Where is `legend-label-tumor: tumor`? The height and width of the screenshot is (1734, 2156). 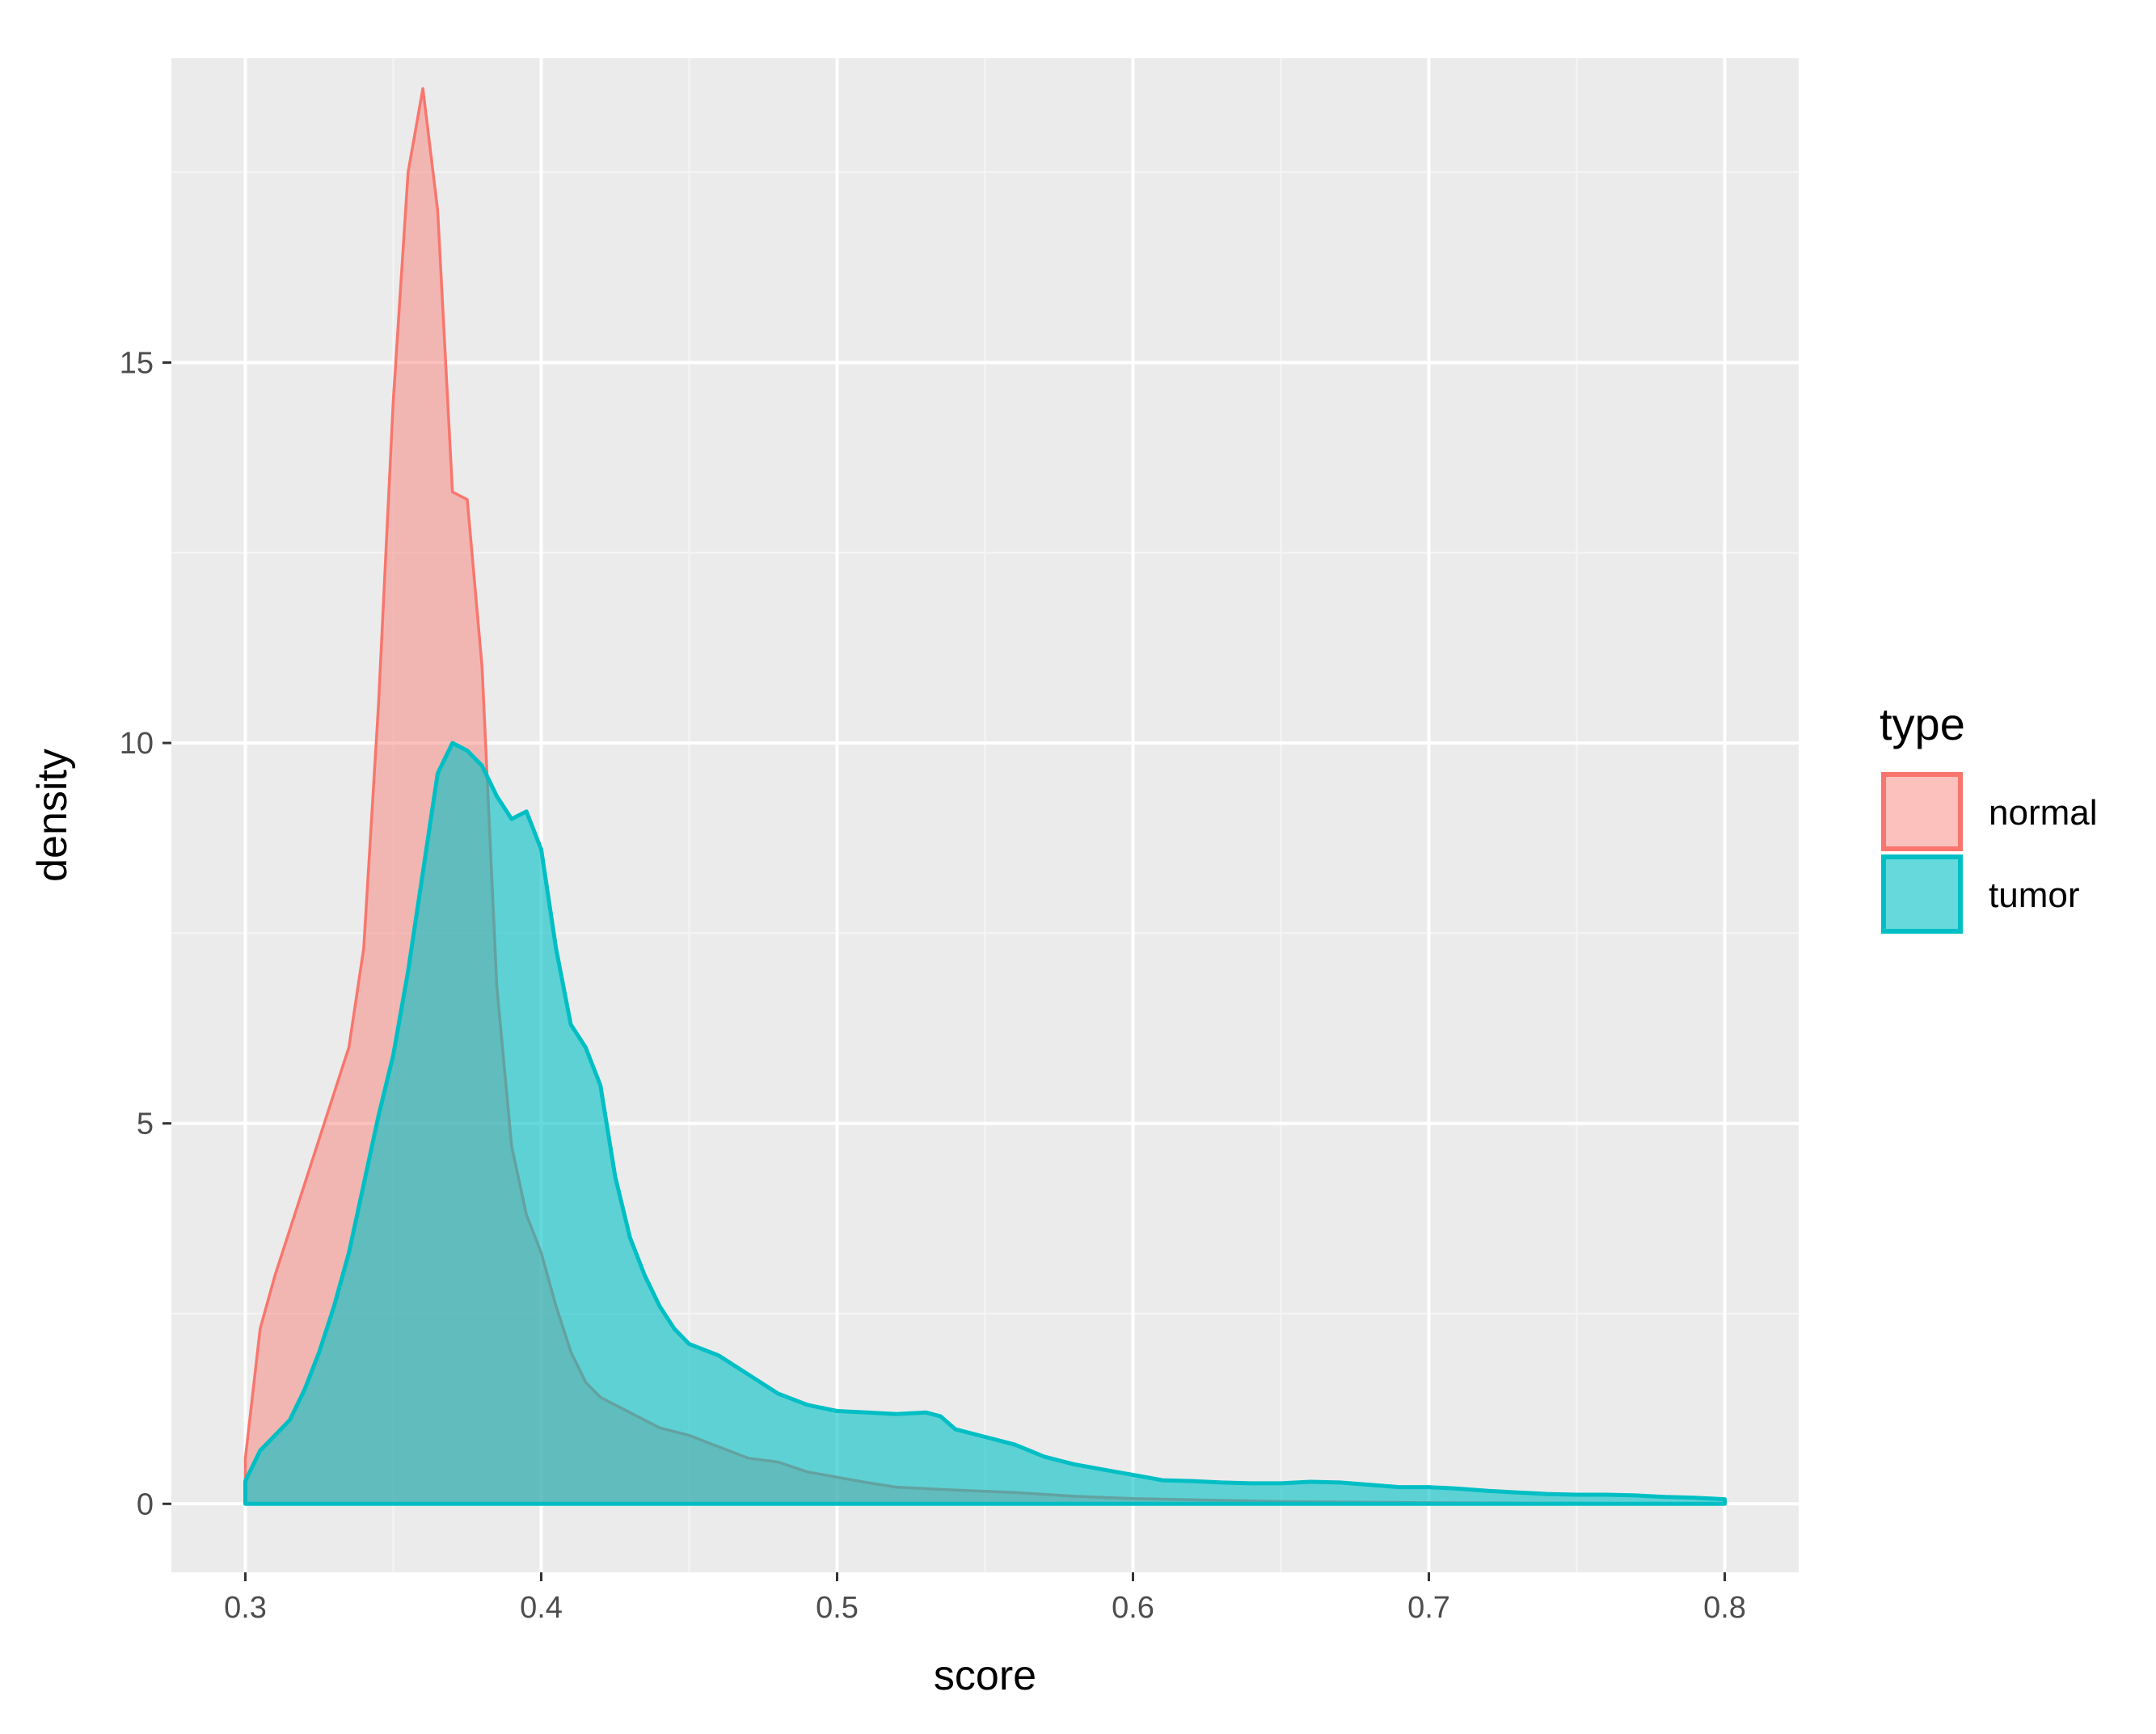 legend-label-tumor: tumor is located at coordinates (2034, 895).